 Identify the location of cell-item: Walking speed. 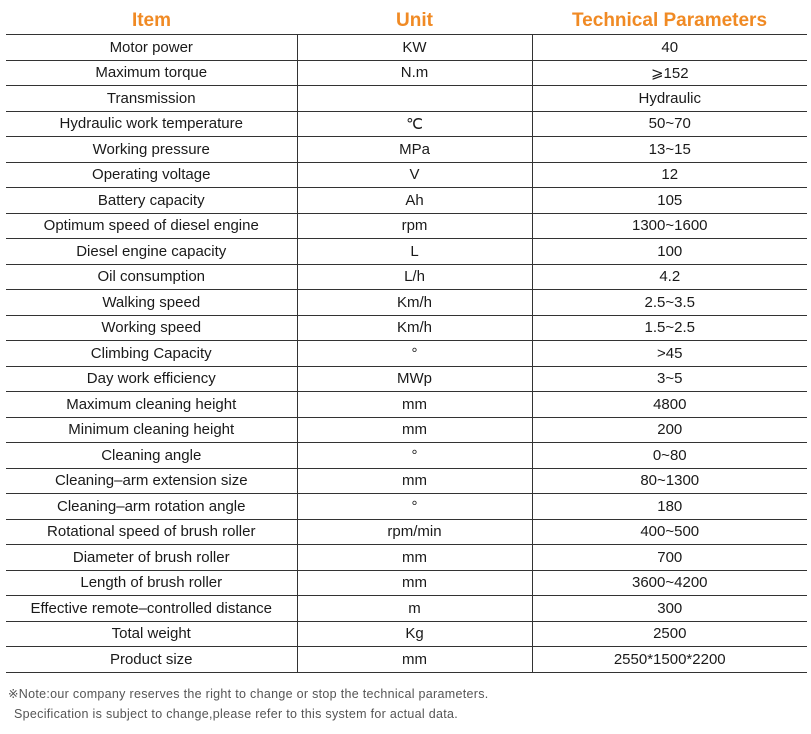
(152, 302).